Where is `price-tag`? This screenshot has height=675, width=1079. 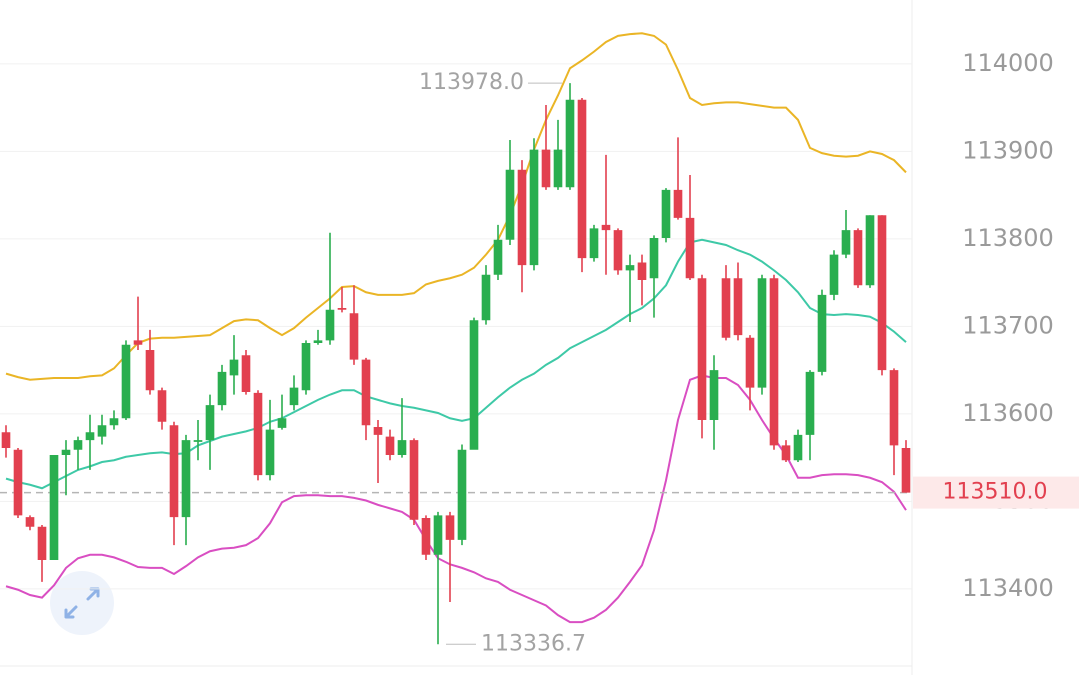
price-tag is located at coordinates (996, 492).